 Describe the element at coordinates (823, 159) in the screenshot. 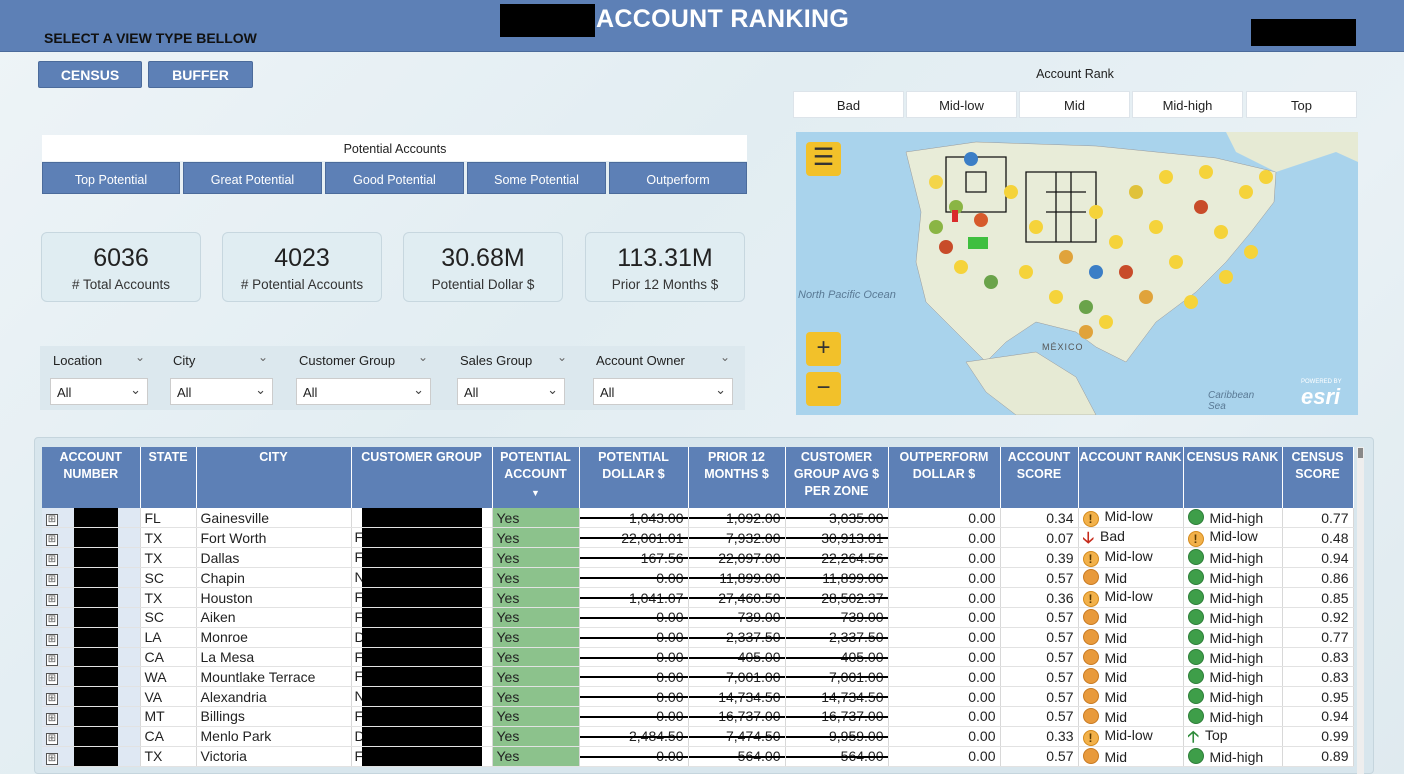

I see `menu-icon: ☰` at that location.